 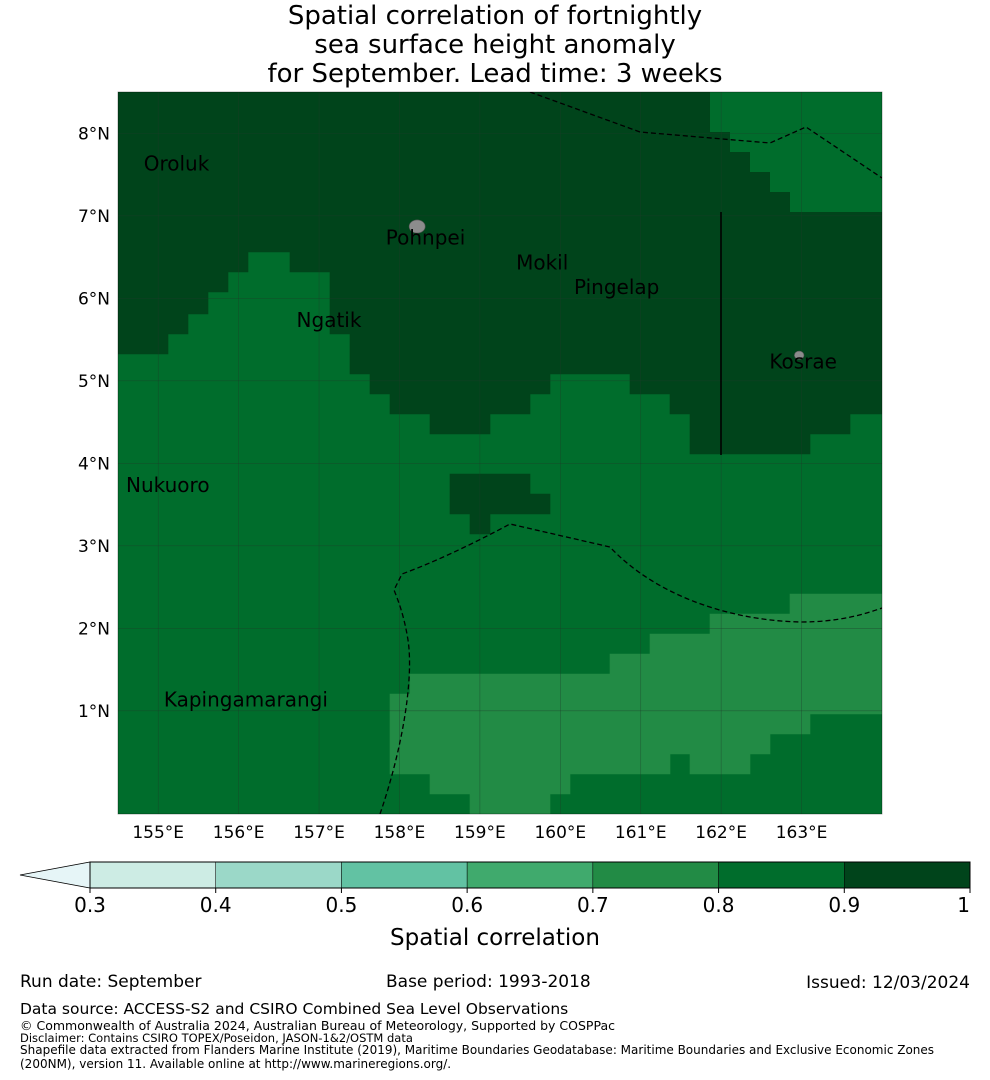 What do you see at coordinates (616, 287) in the screenshot?
I see `place-label-pingelap: Pingelap` at bounding box center [616, 287].